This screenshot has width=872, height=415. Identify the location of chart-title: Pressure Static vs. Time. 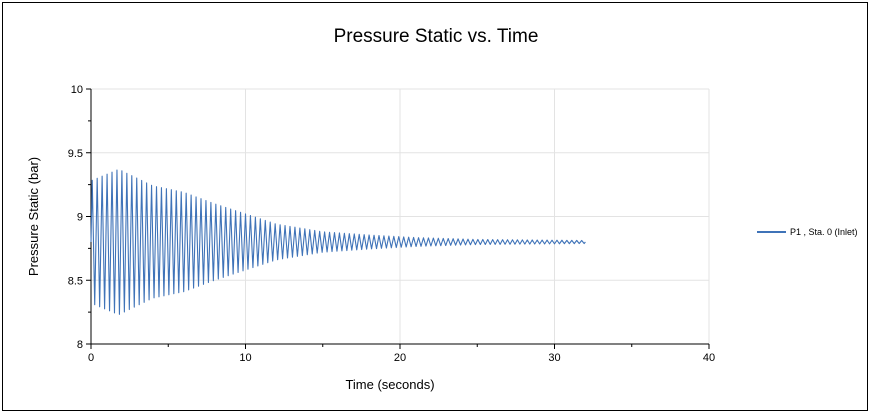
(436, 36).